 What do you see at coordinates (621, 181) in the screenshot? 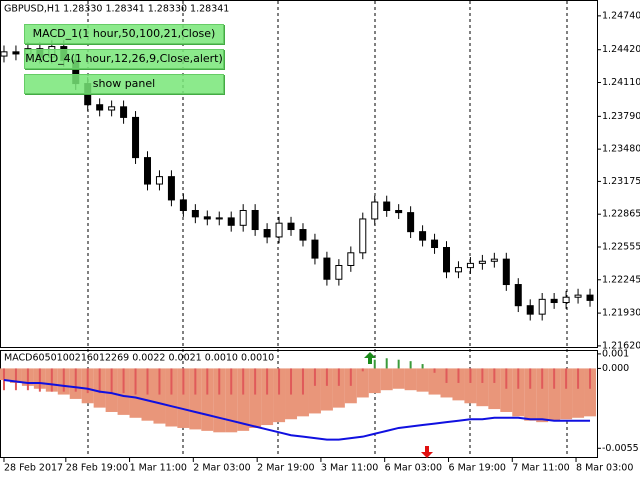
I see `y-tick-label: 1.23175` at bounding box center [621, 181].